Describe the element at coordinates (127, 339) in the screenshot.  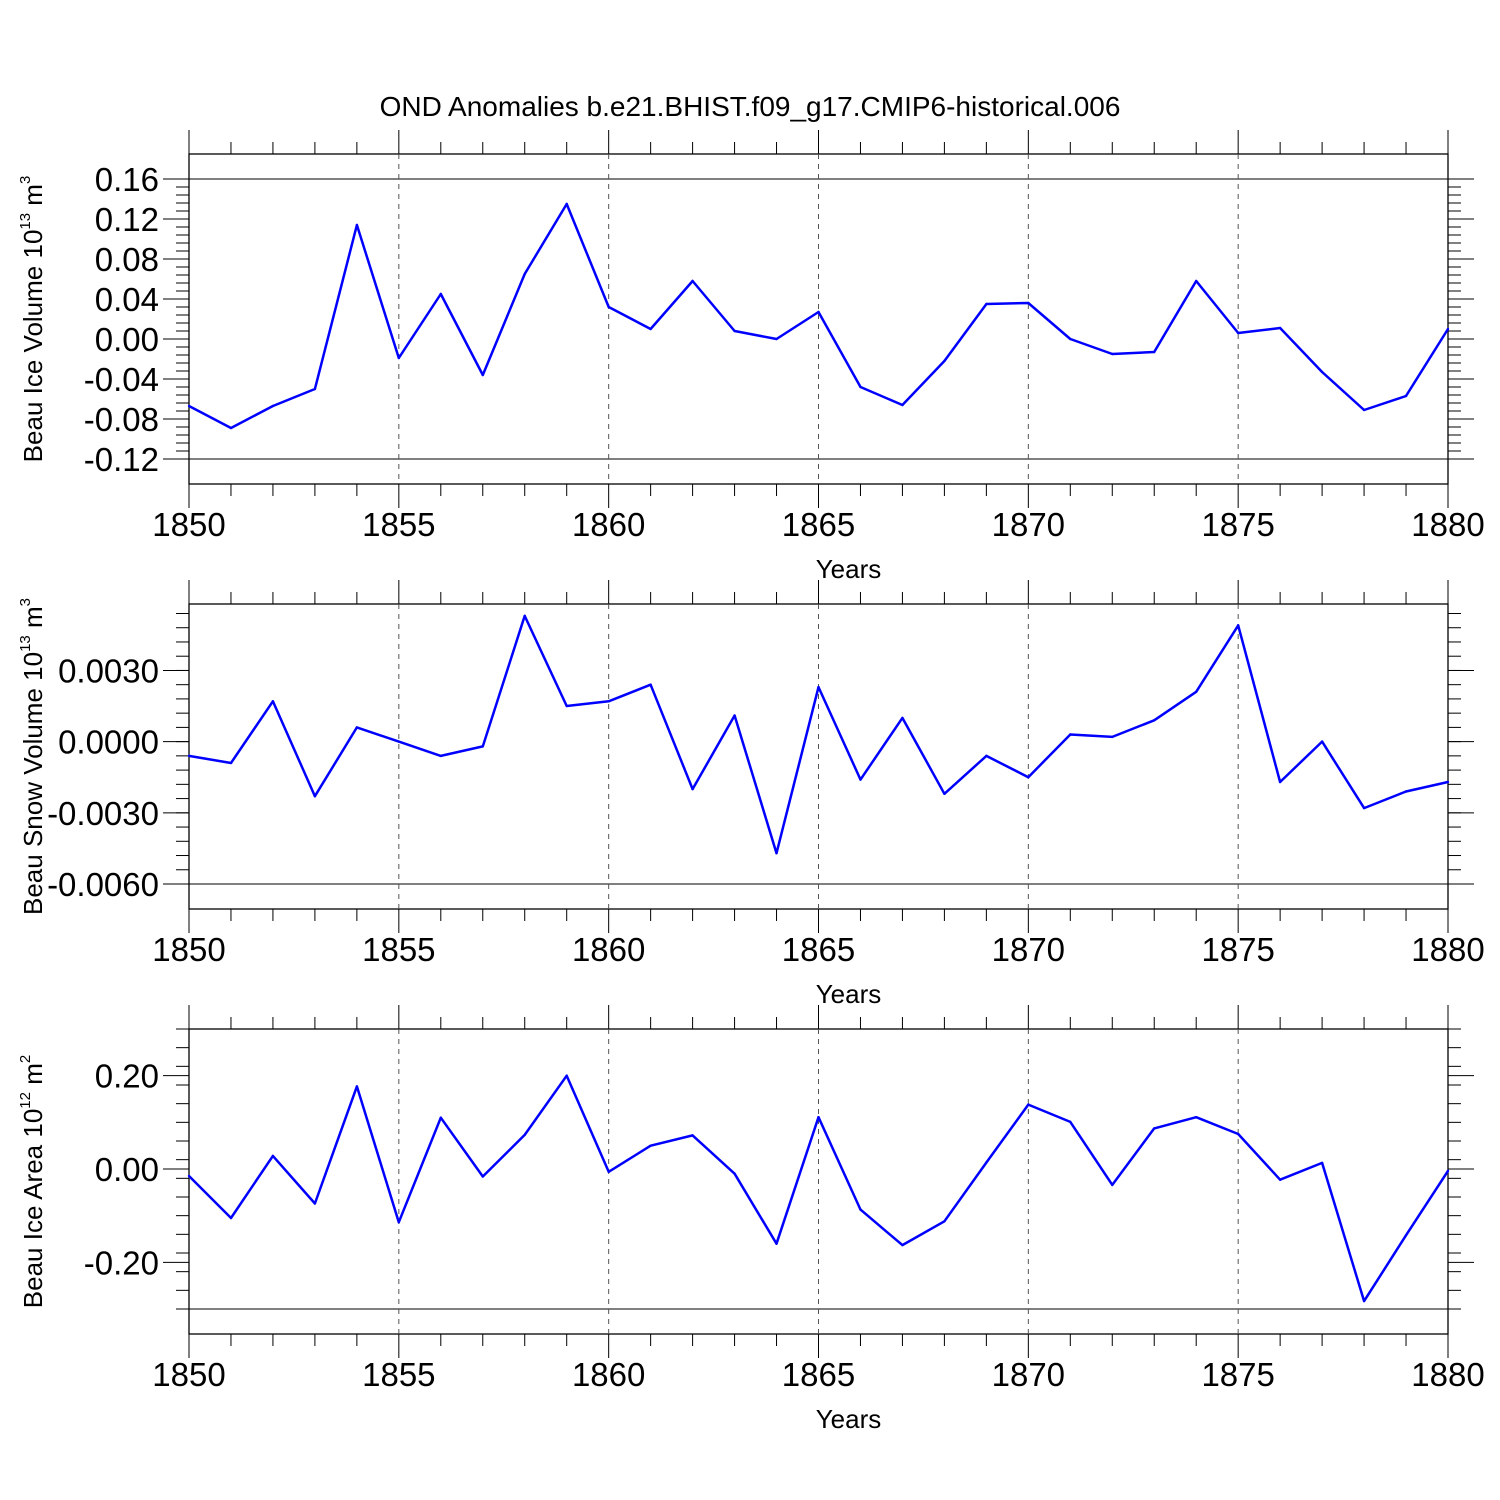
I see `y-tick-label: 0.00` at that location.